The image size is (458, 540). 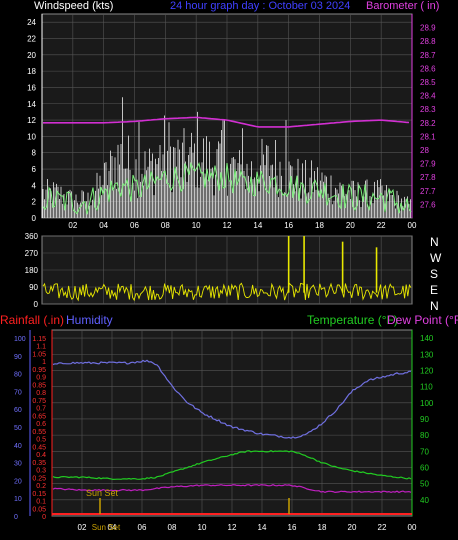 What do you see at coordinates (18, 499) in the screenshot?
I see `humidity-tick-label: 10` at bounding box center [18, 499].